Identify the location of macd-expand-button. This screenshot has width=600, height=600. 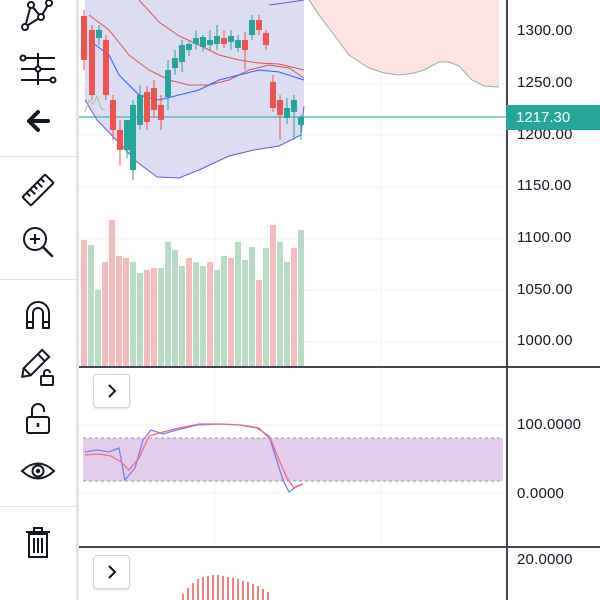
(111, 572).